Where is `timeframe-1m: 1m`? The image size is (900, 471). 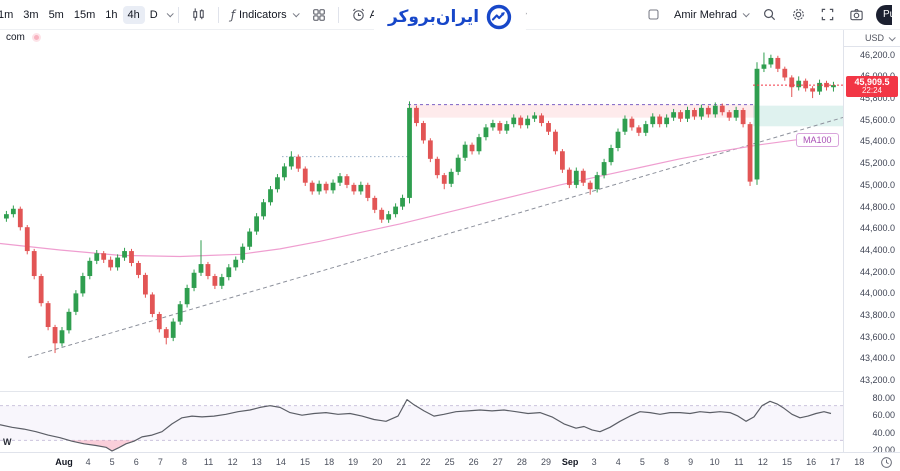 timeframe-1m: 1m is located at coordinates (9, 15).